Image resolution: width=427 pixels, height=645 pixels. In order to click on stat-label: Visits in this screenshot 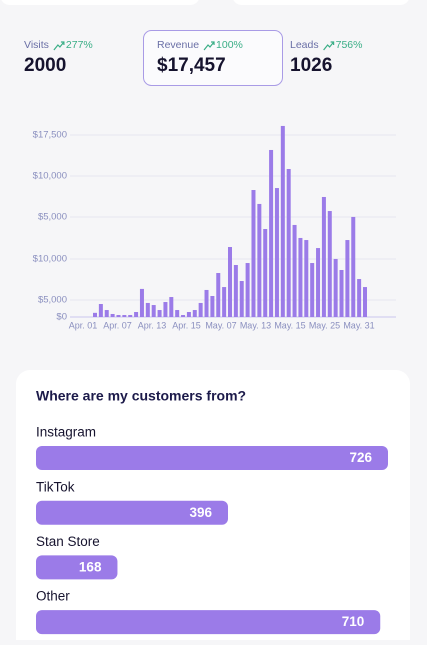, I will do `click(36, 45)`.